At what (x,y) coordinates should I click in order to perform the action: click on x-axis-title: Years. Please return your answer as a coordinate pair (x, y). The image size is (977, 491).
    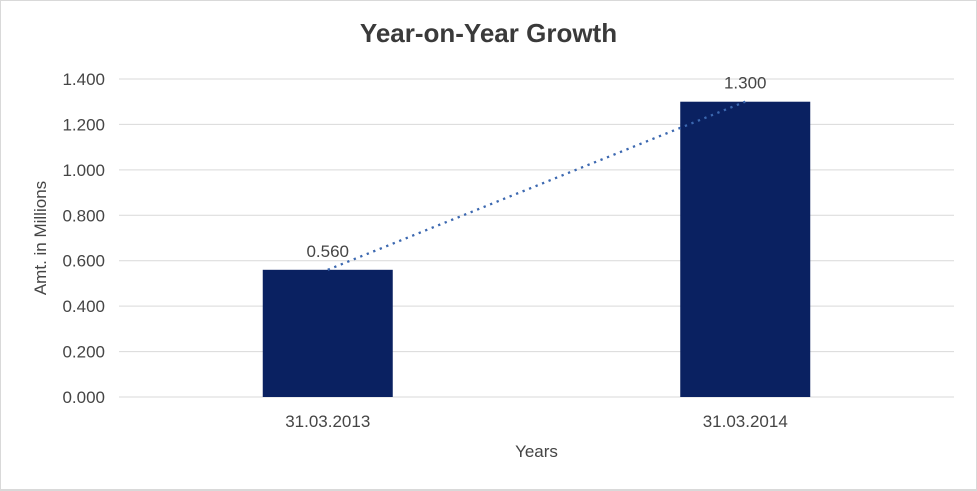
    Looking at the image, I should click on (536, 451).